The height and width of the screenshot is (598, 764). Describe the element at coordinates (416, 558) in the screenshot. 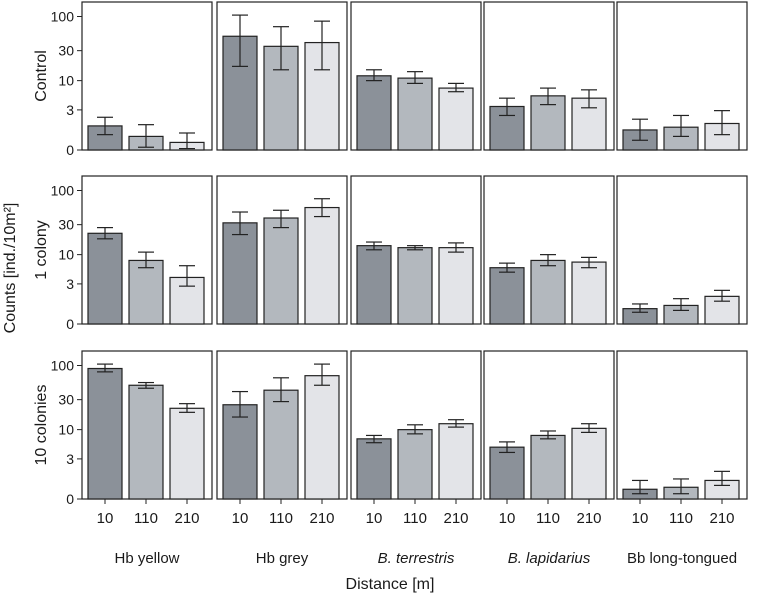

I see `column-label: B. terrestris` at that location.